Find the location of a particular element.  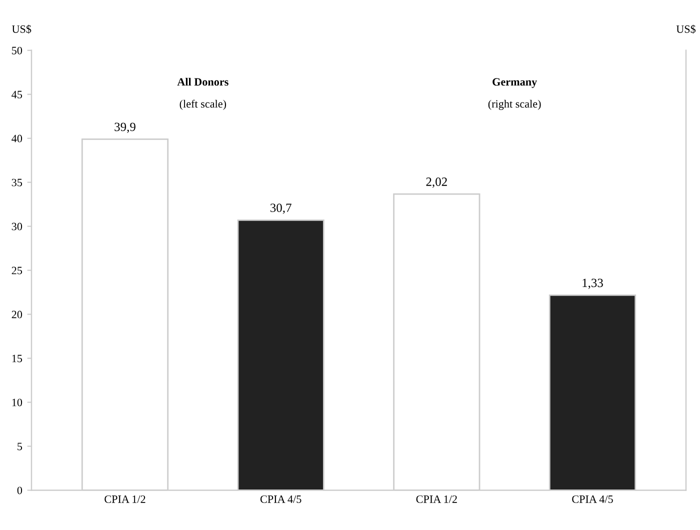

y-tick-label: 25 is located at coordinates (17, 270).